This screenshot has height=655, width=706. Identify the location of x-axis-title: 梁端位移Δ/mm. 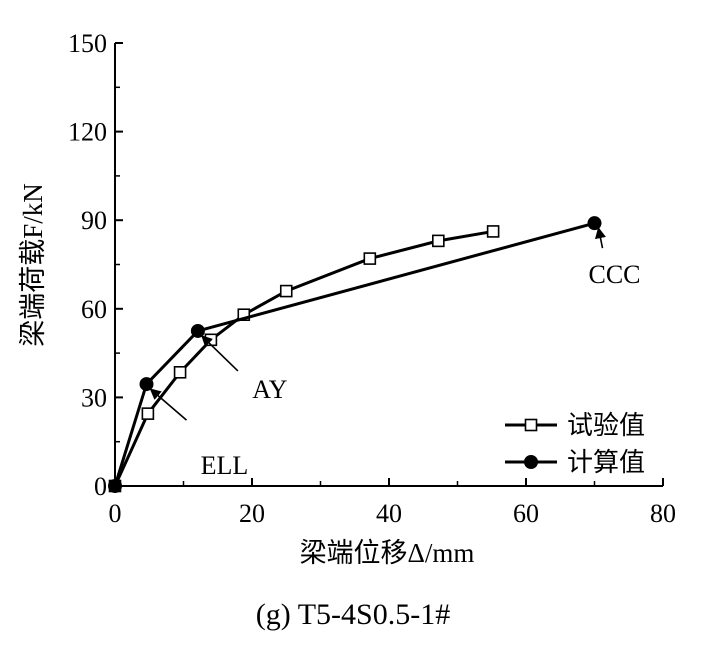
(387, 553).